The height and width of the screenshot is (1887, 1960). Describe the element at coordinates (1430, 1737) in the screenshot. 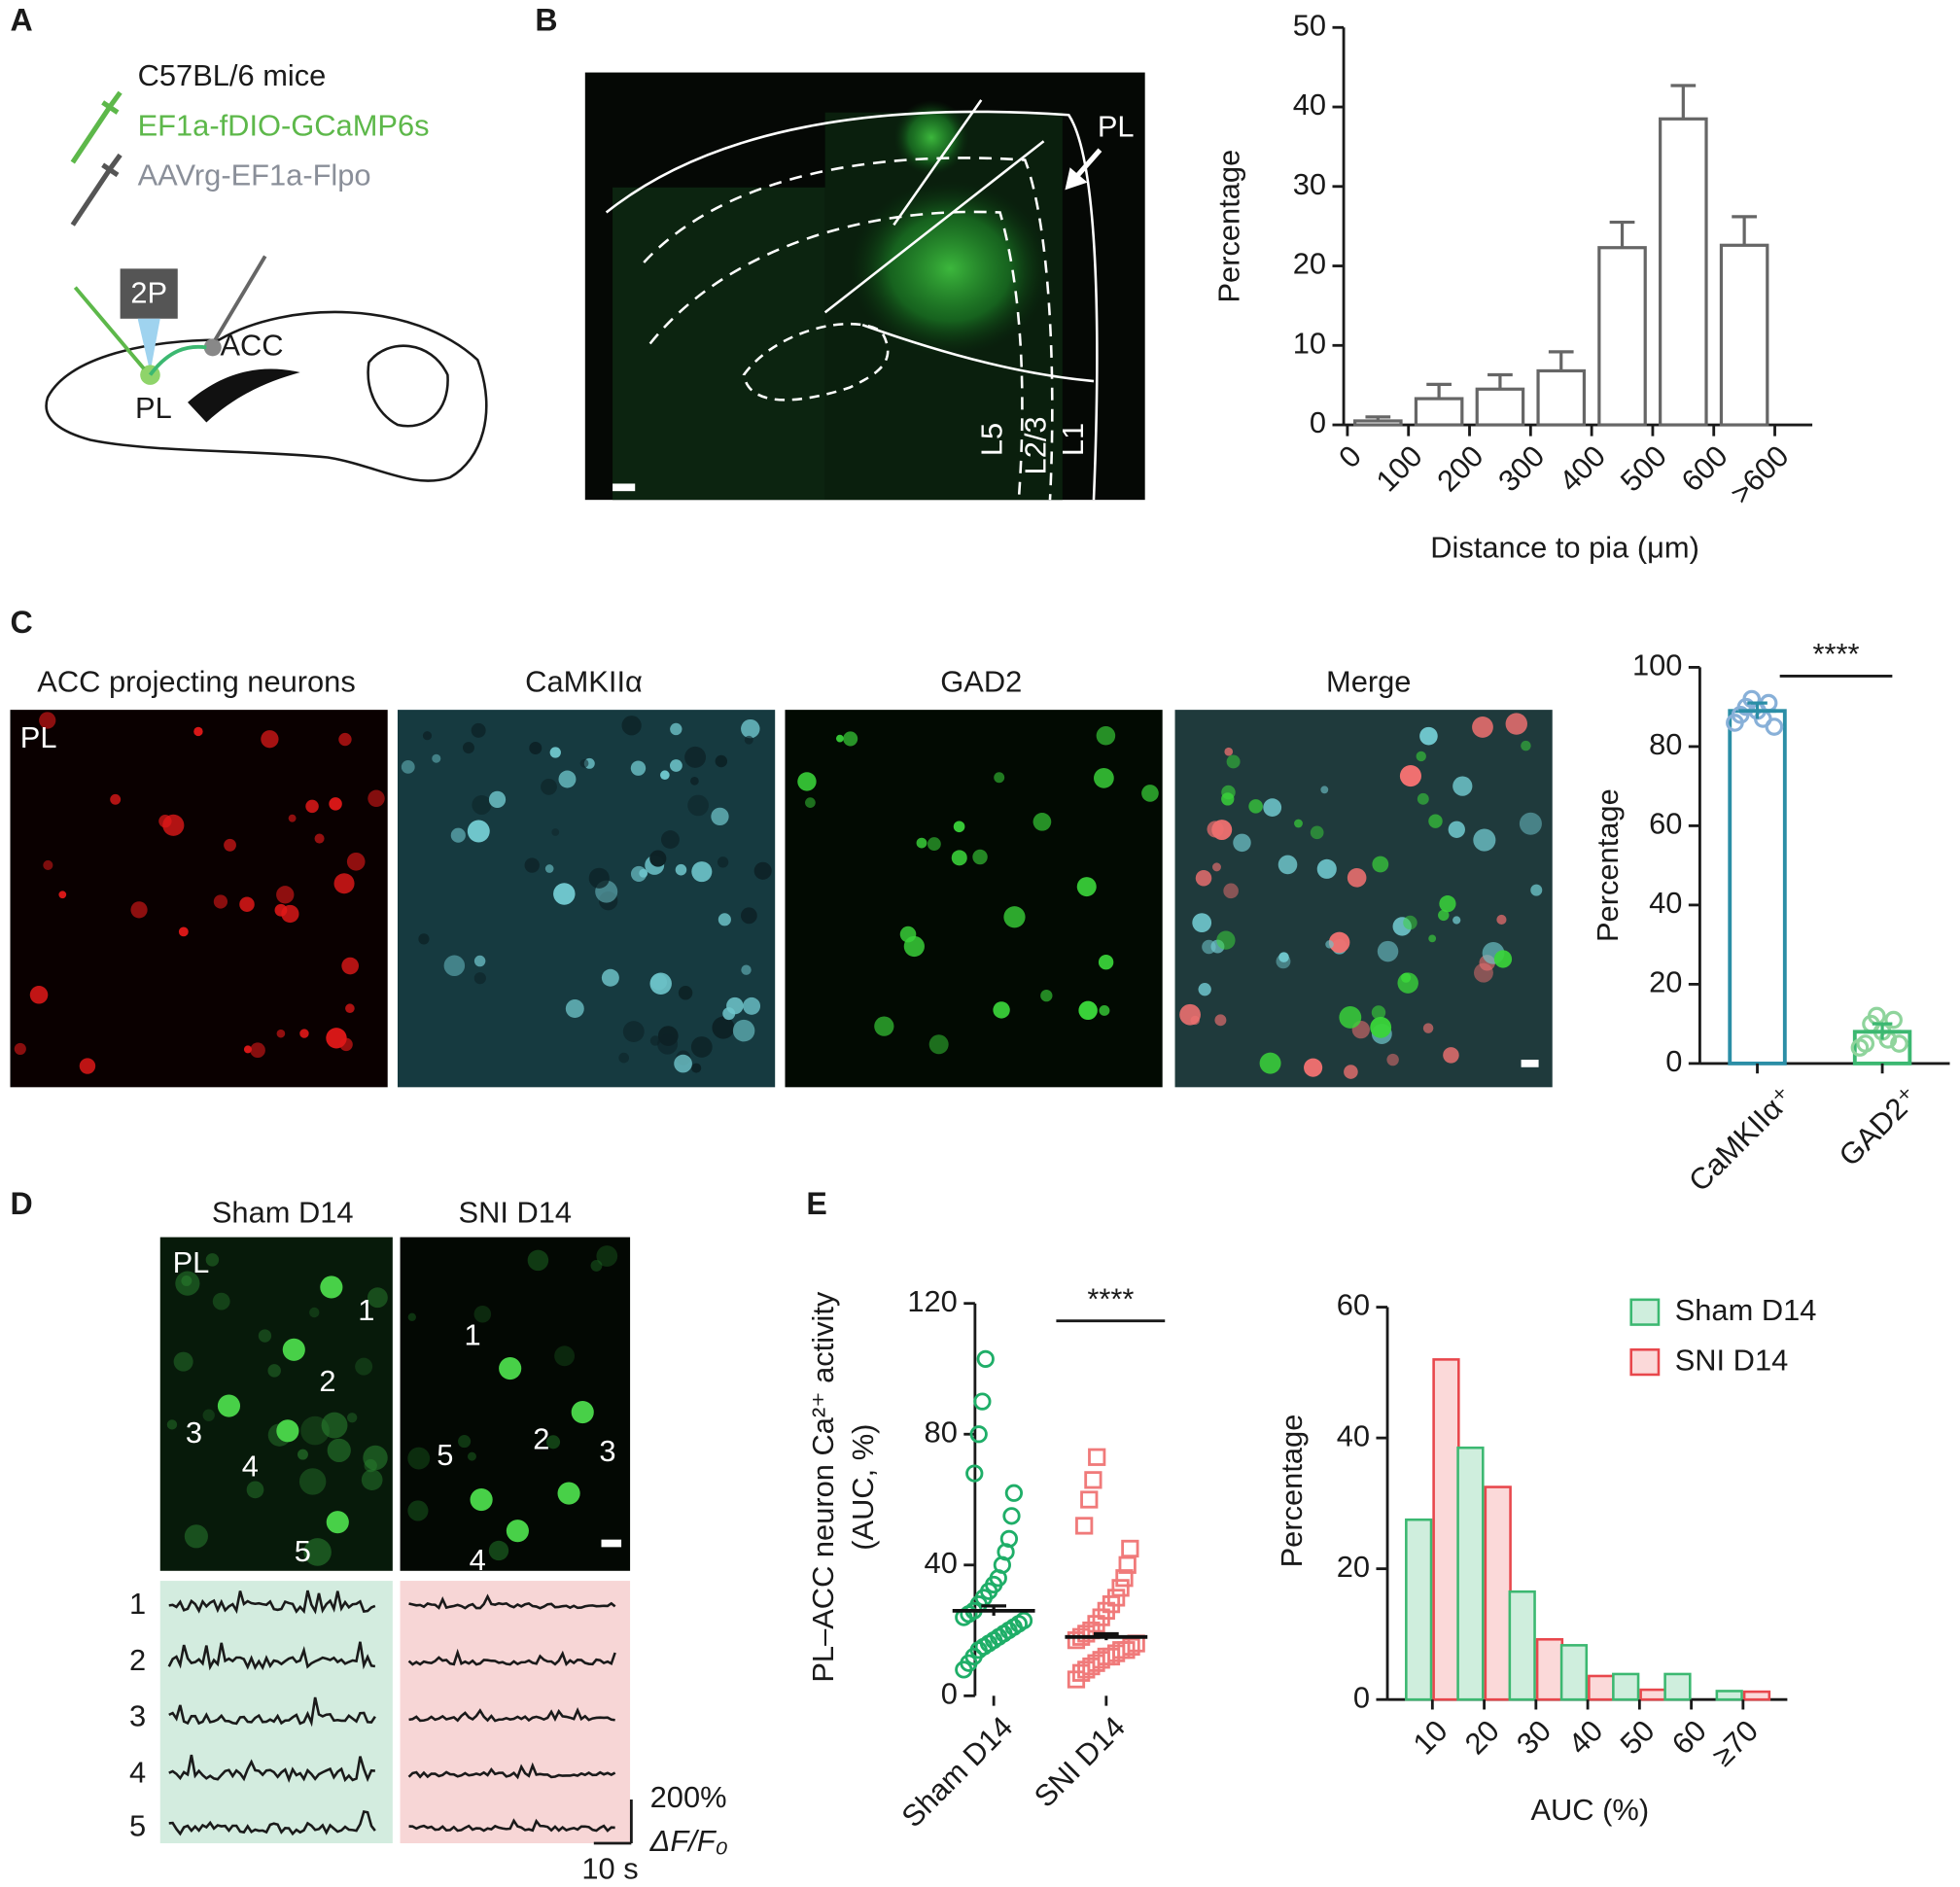

I see `x-tick-label: 10` at that location.